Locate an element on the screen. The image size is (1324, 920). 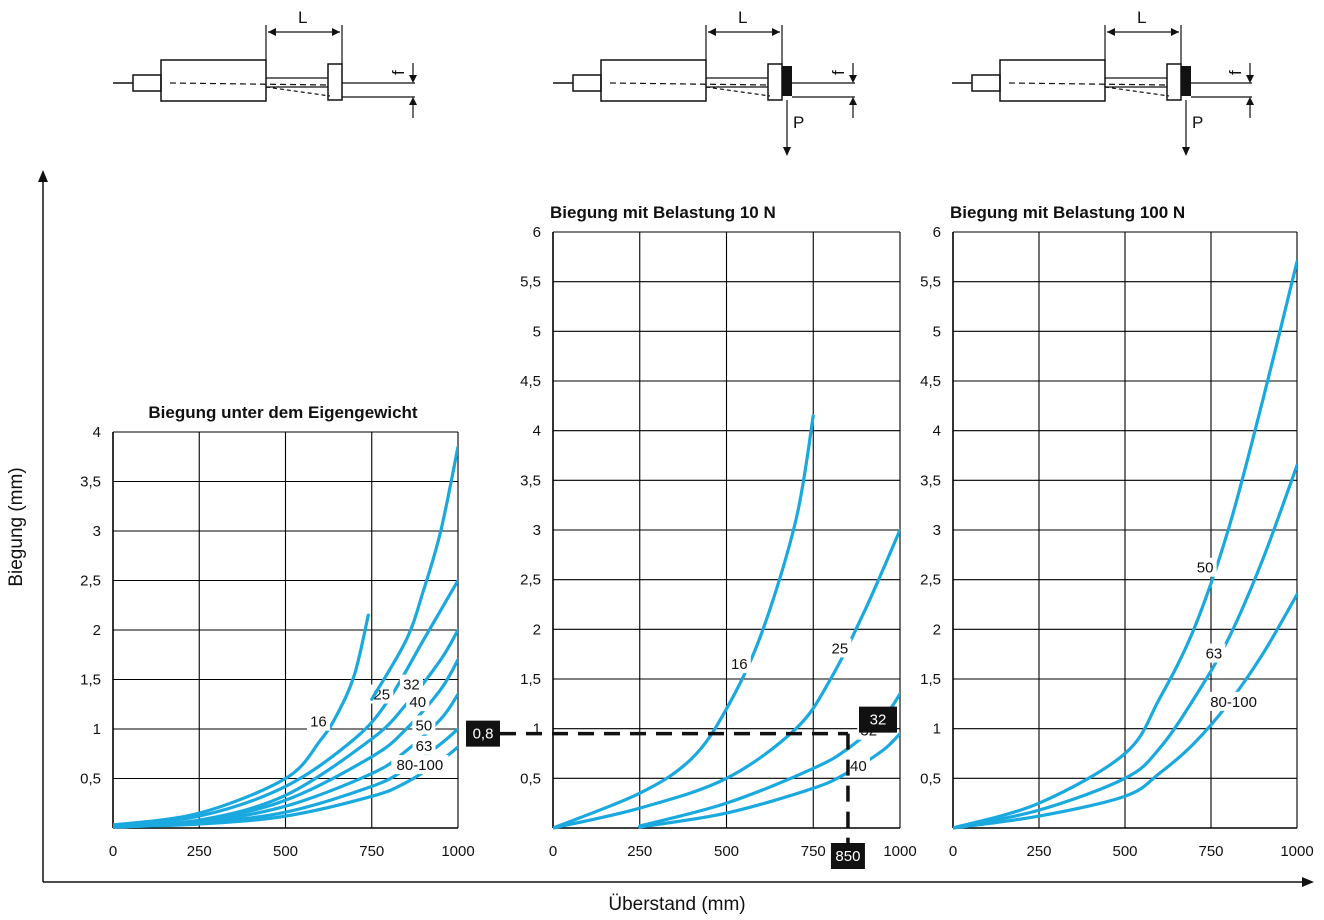
example-x-value-box is located at coordinates (847, 856).